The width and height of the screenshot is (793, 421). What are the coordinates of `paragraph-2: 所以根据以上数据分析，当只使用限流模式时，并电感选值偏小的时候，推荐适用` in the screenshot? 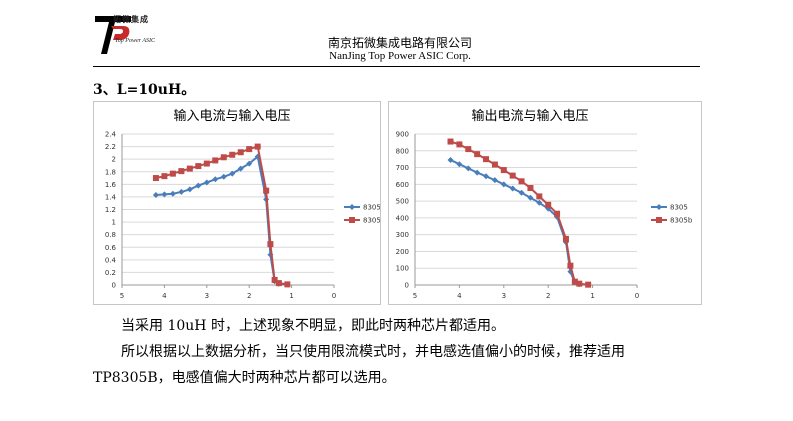 It's located at (373, 352).